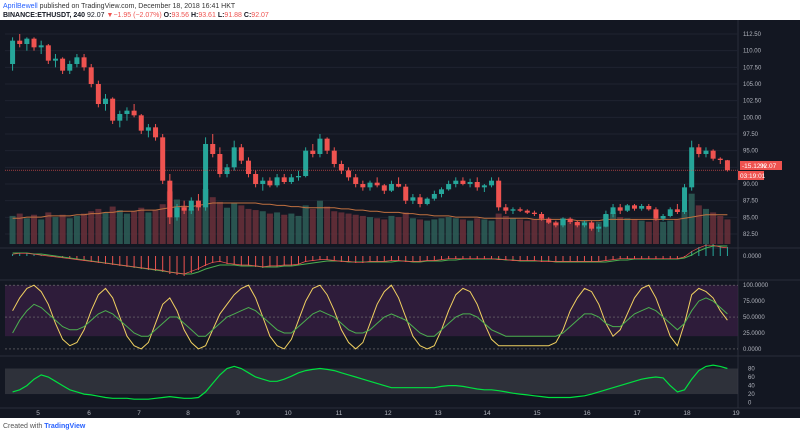 The width and height of the screenshot is (800, 436). What do you see at coordinates (751, 378) in the screenshot?
I see `pane3-tick-1: 60` at bounding box center [751, 378].